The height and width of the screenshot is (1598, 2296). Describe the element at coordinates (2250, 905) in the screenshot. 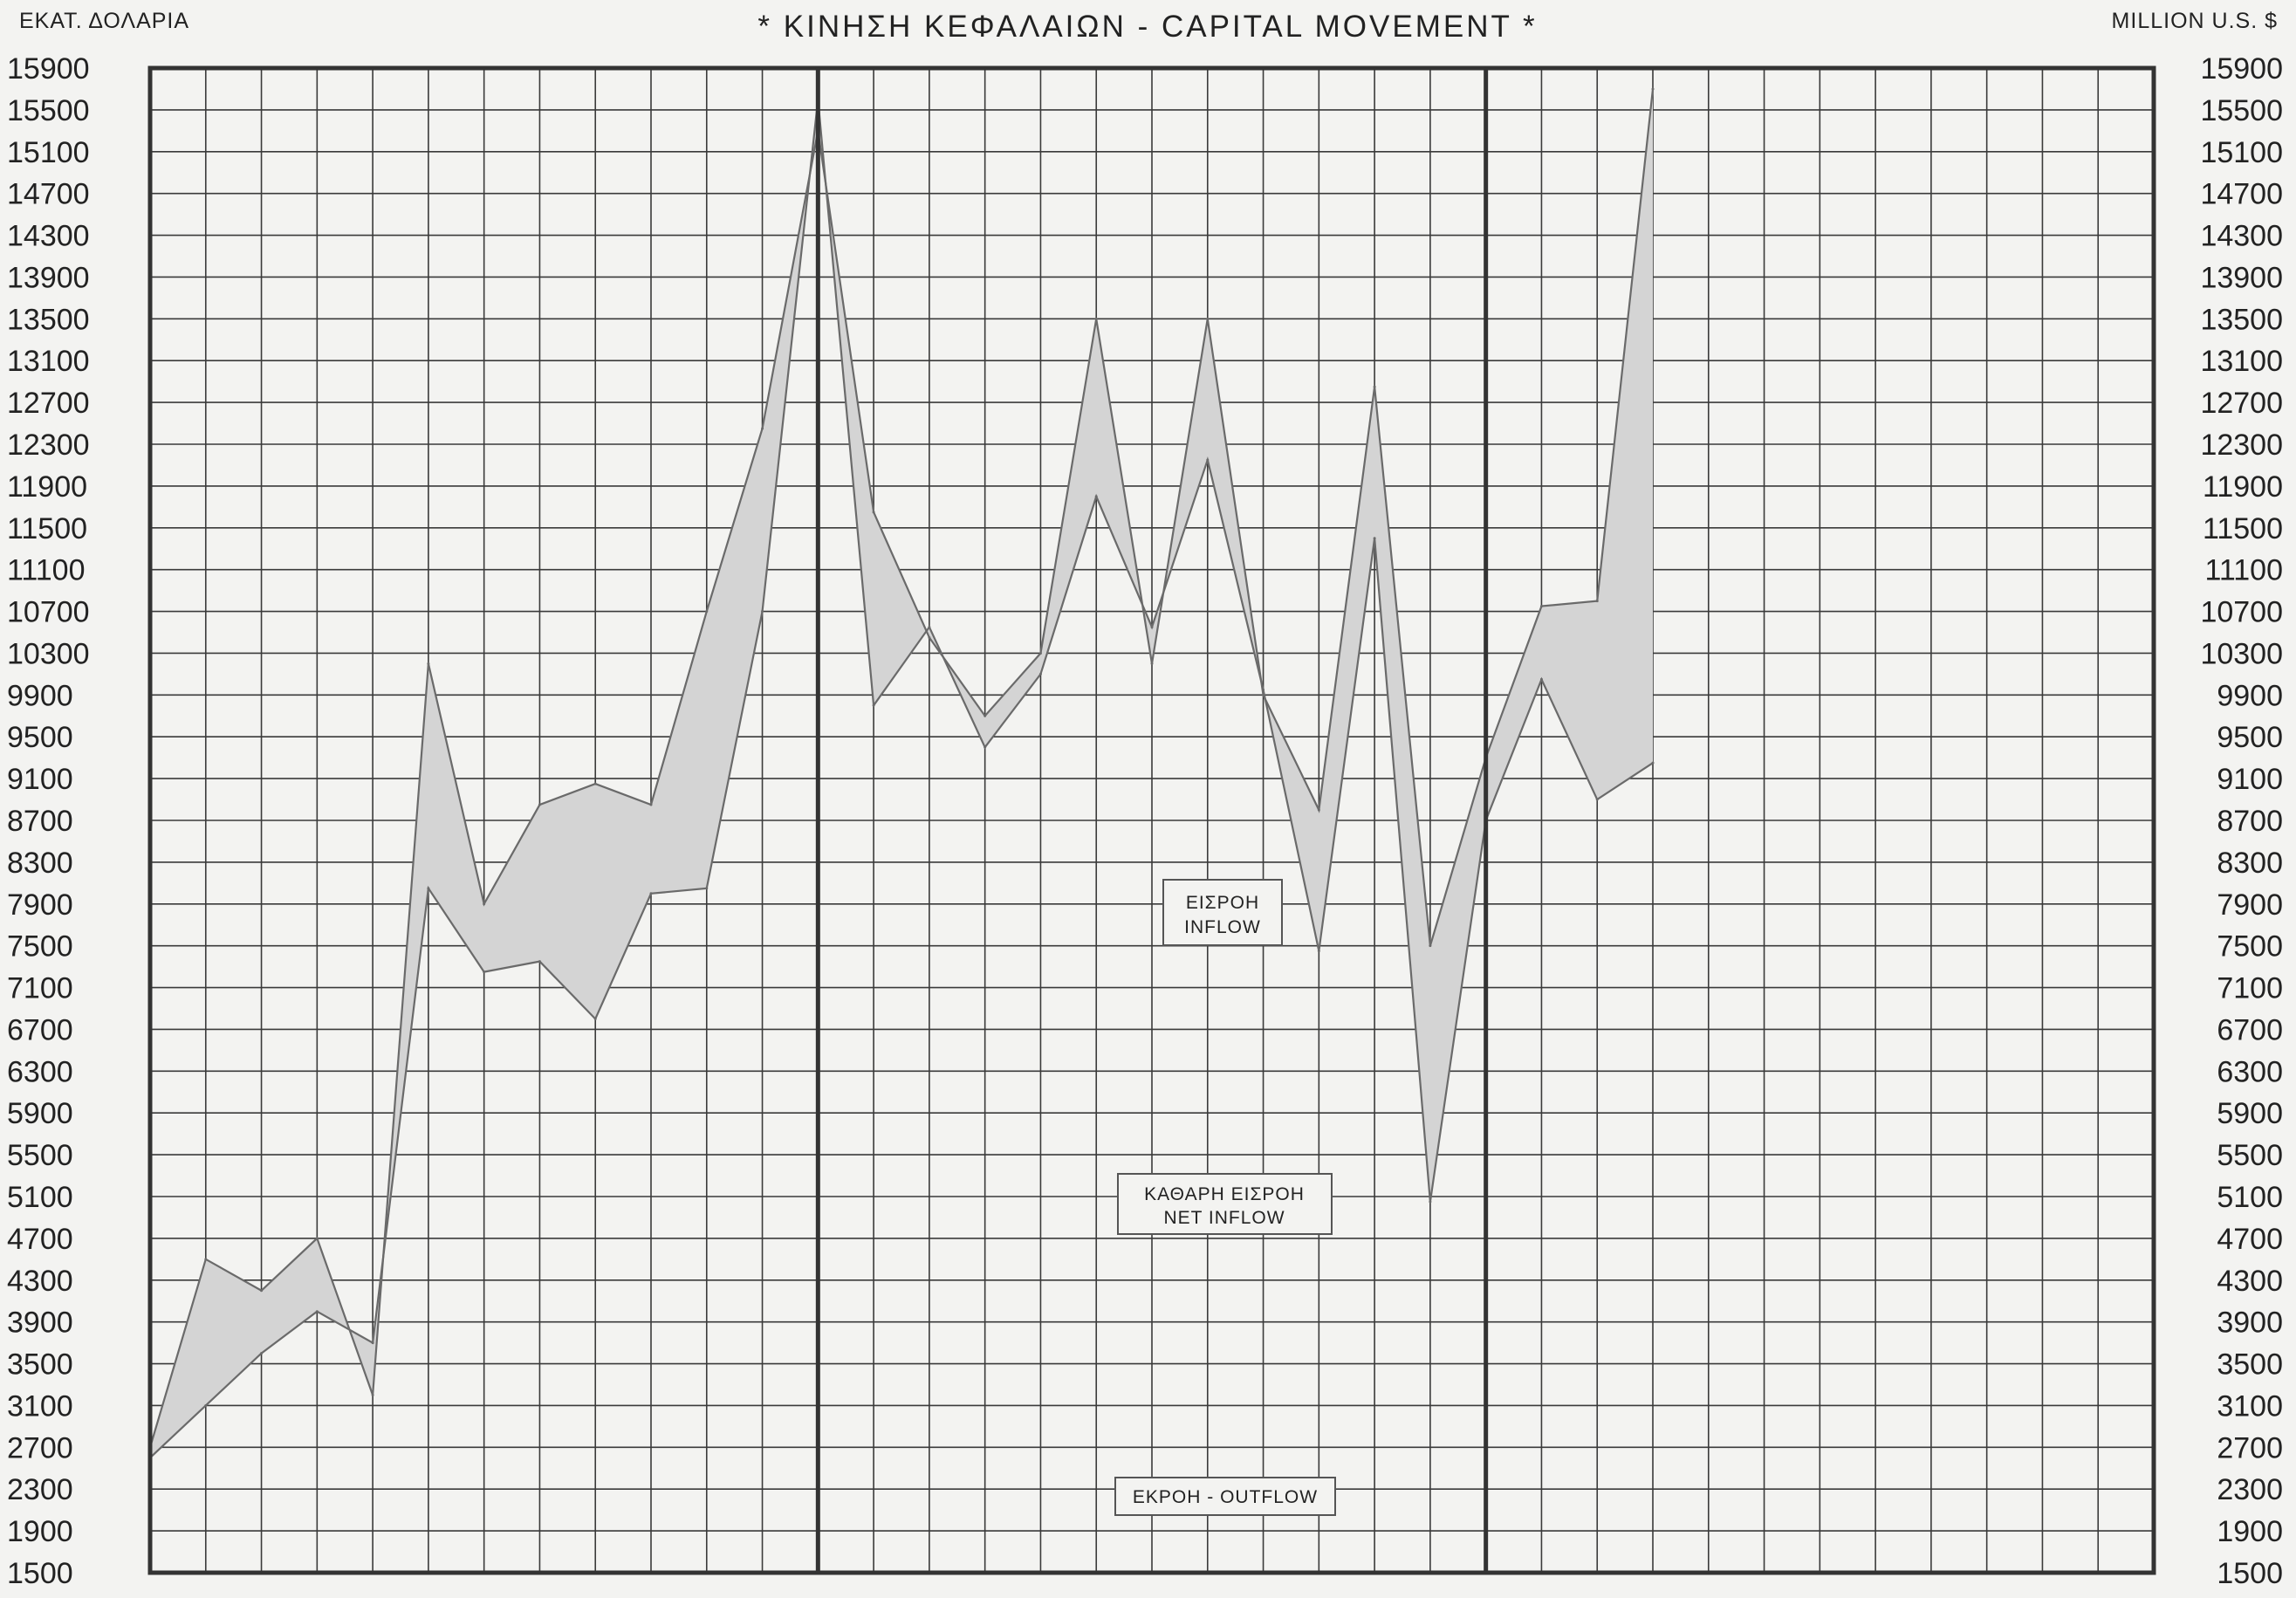

I see `y-tick-right-16: 7900` at that location.